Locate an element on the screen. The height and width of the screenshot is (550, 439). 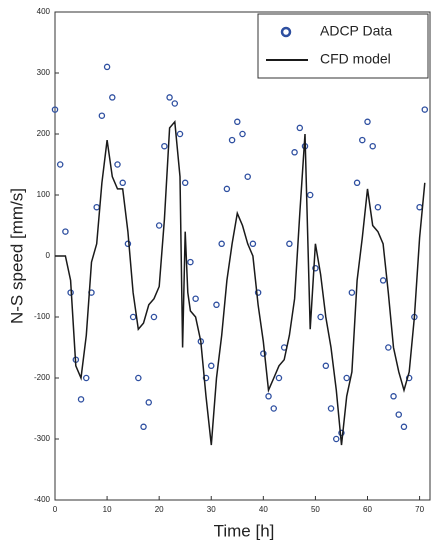
x-tick-label: 10 is located at coordinates (107, 509).